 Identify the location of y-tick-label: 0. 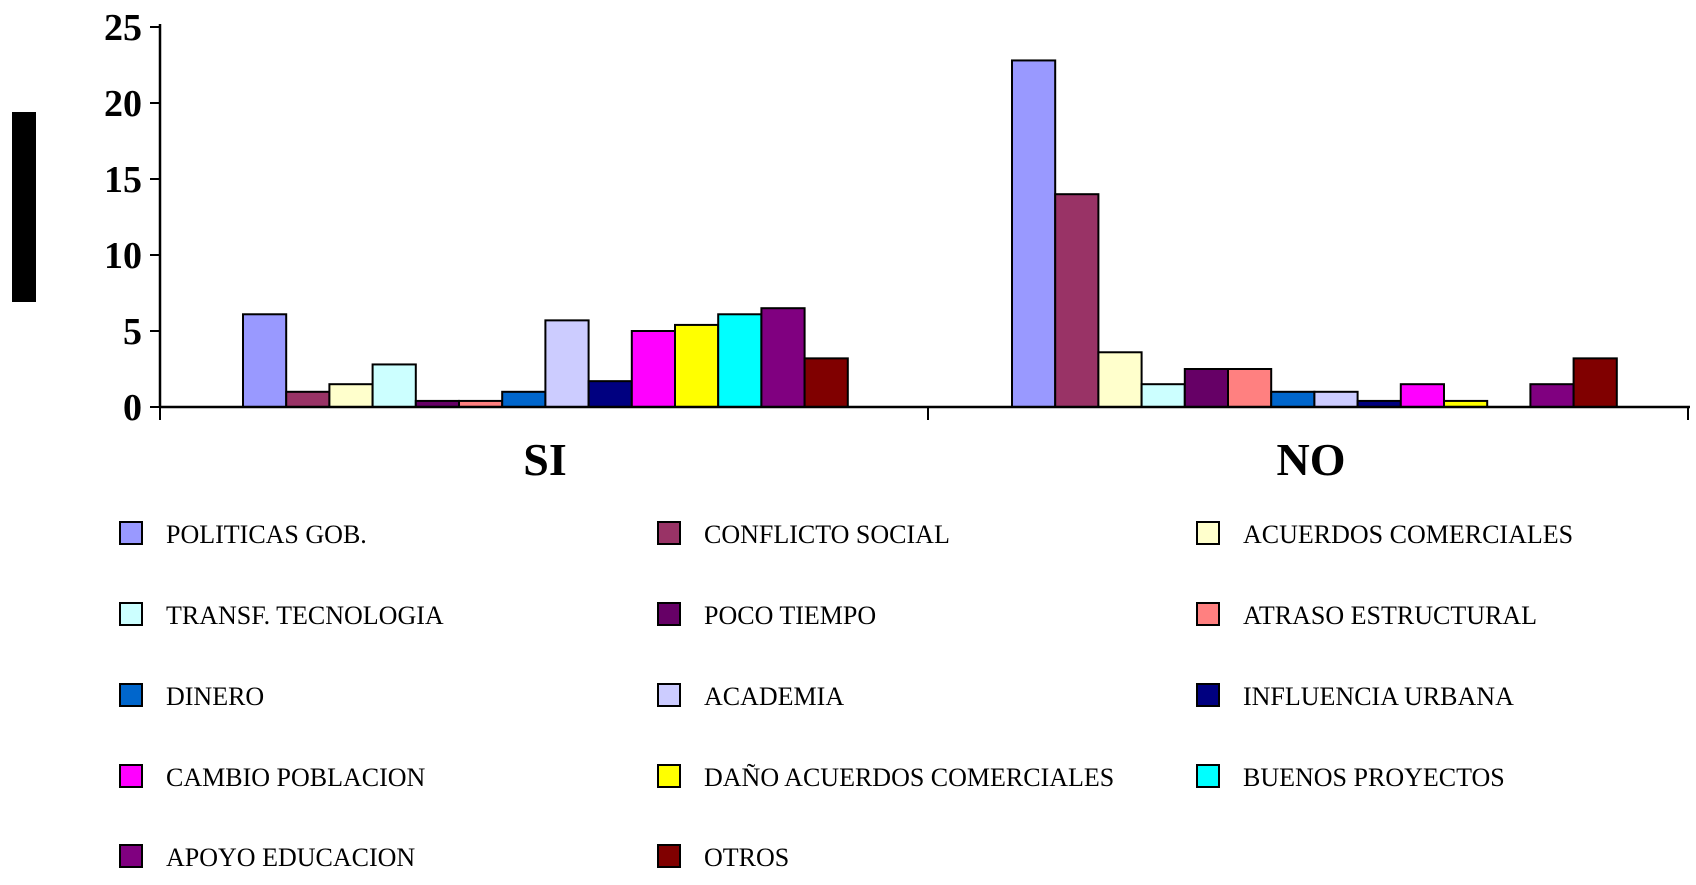
(132, 408).